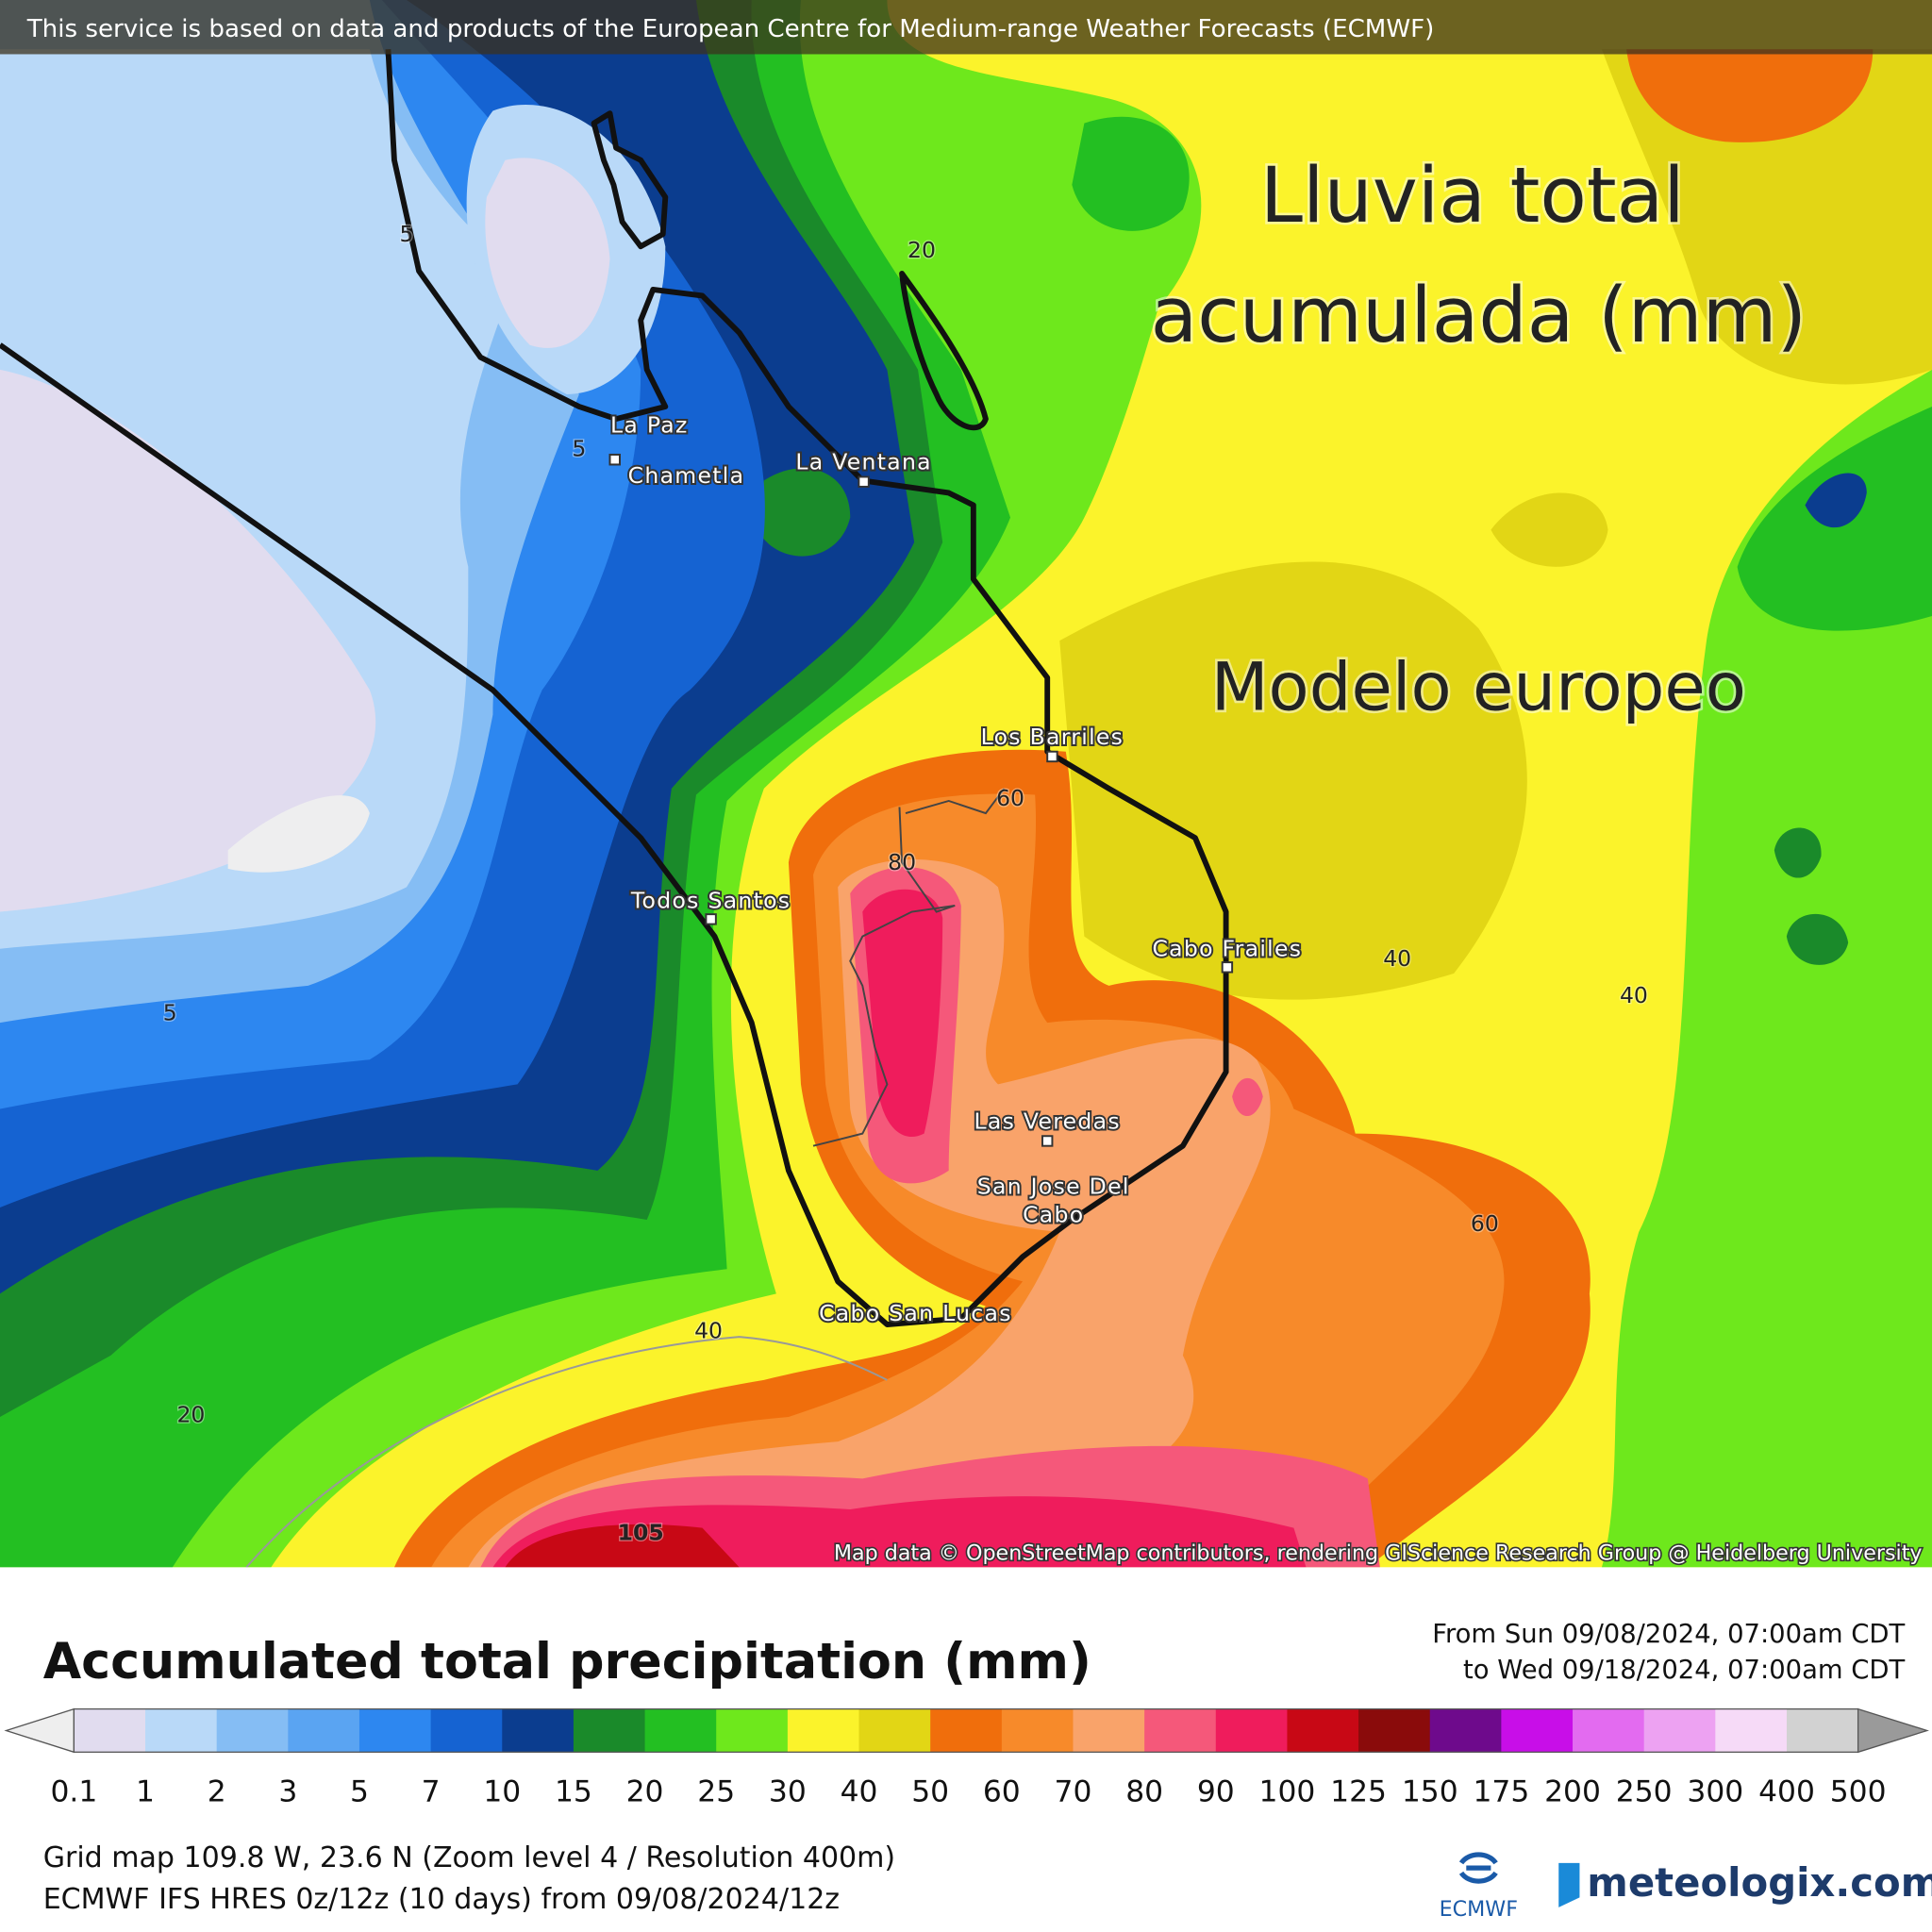 The image size is (1932, 1932). Describe the element at coordinates (1430, 1792) in the screenshot. I see `legend-label: 150` at that location.